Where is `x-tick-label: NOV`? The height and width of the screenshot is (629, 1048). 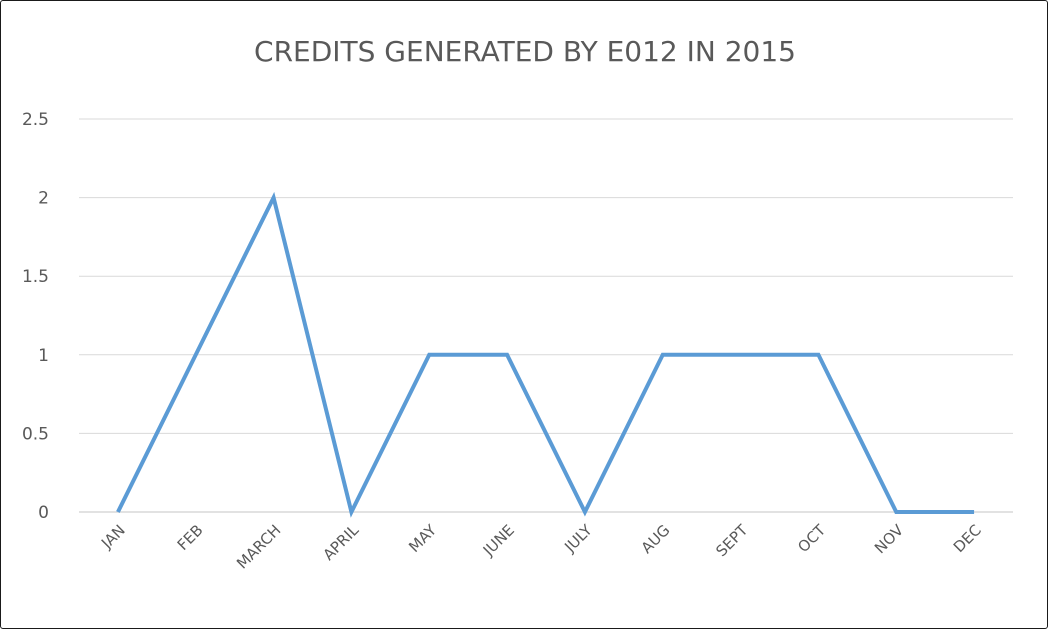 x-tick-label: NOV is located at coordinates (889, 539).